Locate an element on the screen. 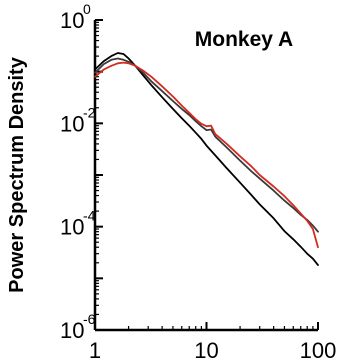 The height and width of the screenshot is (363, 340). y-tick-exponent: -6 is located at coordinates (89, 319).